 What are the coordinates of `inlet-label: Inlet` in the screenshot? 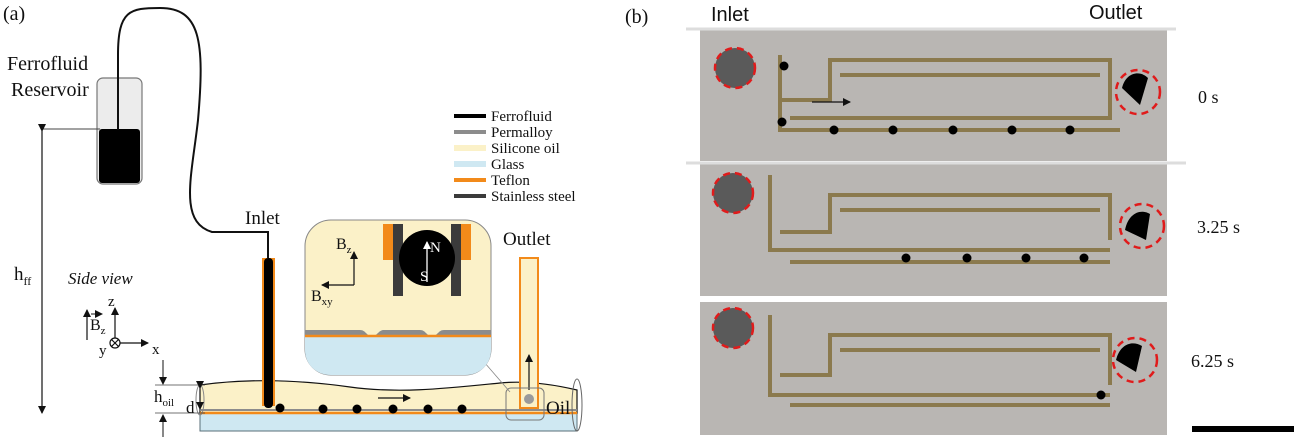 It's located at (263, 218).